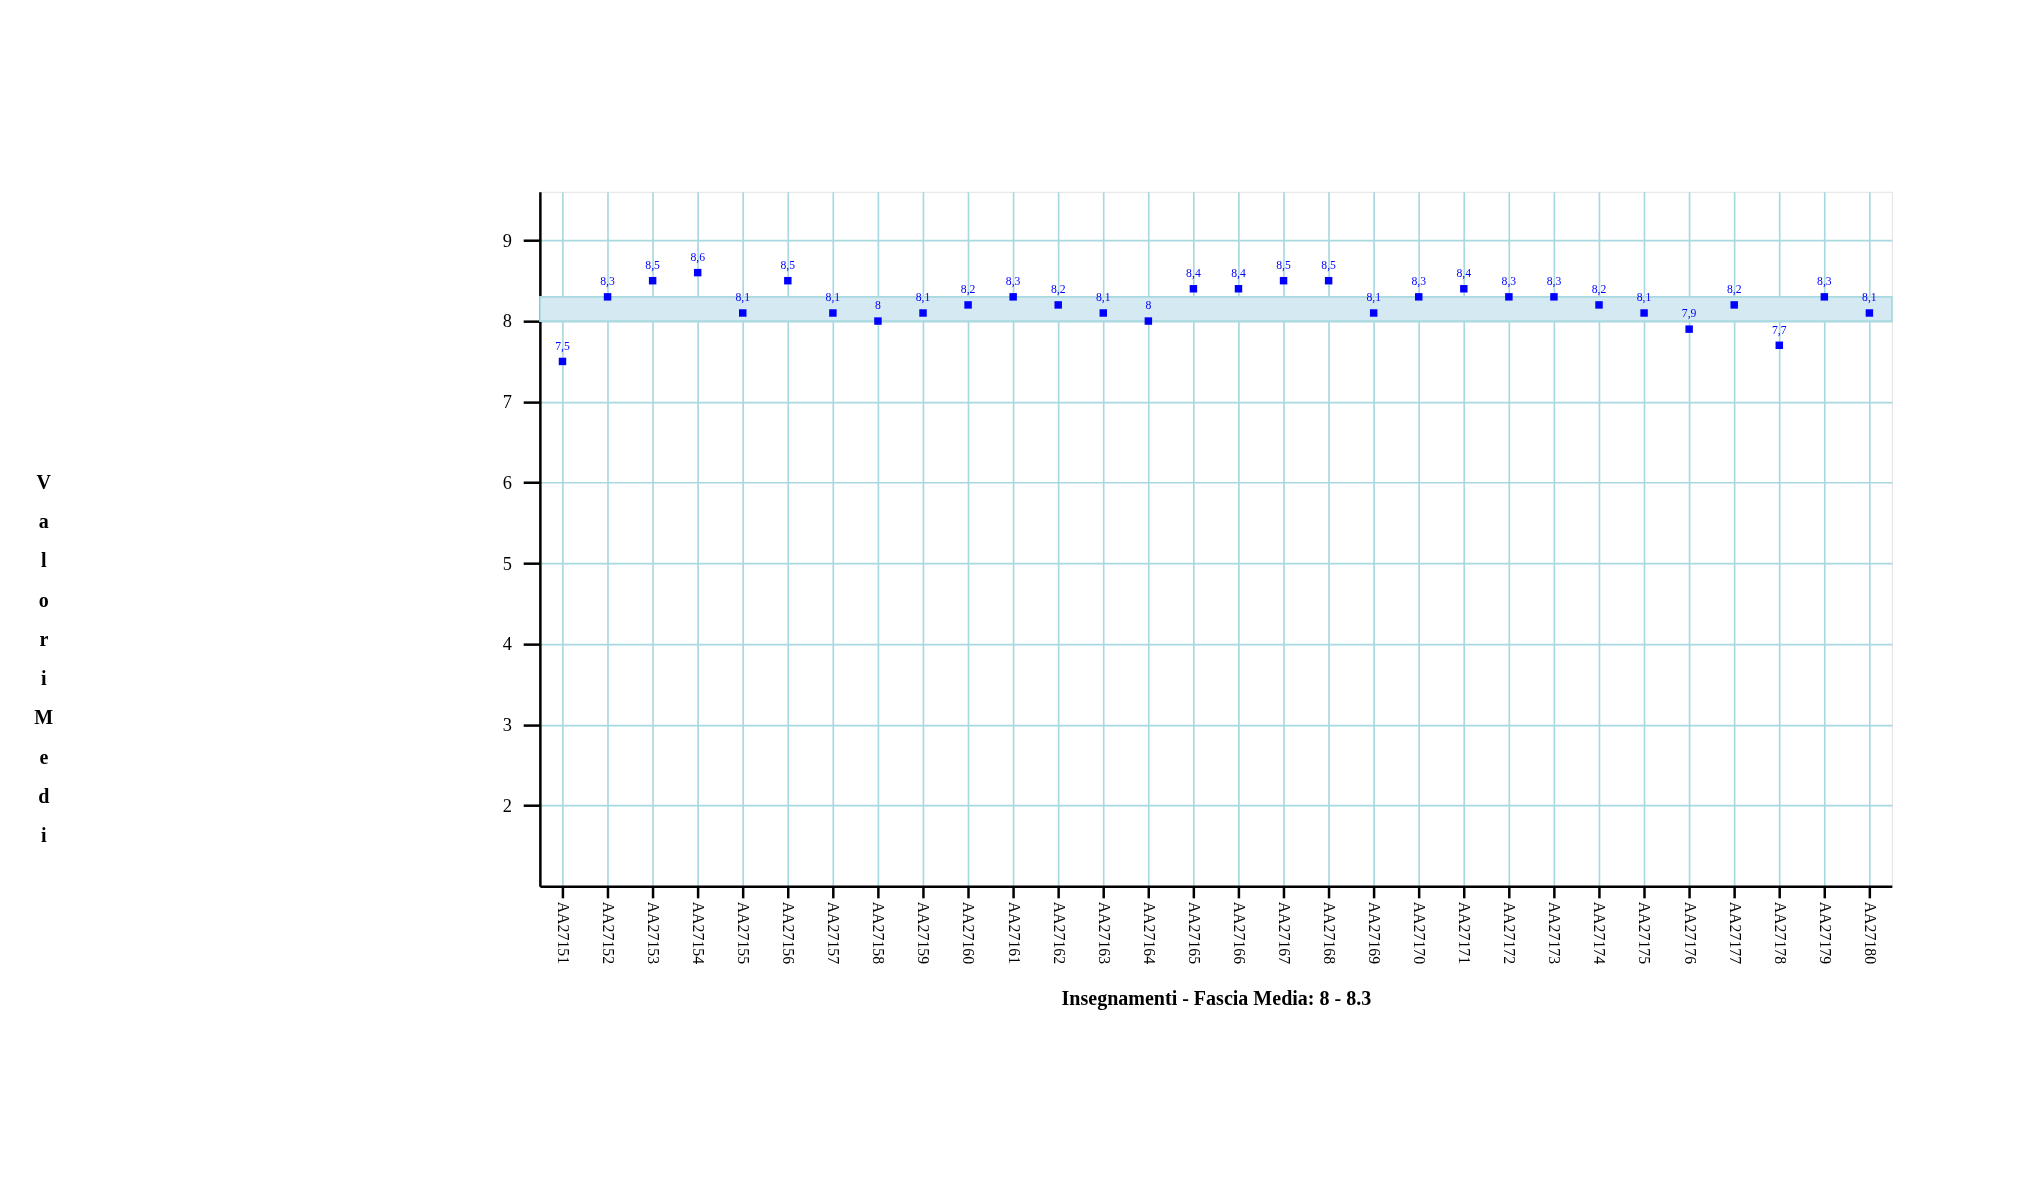 The image size is (2043, 1197). Describe the element at coordinates (1510, 933) in the screenshot. I see `x-tick-label: AA27172` at that location.